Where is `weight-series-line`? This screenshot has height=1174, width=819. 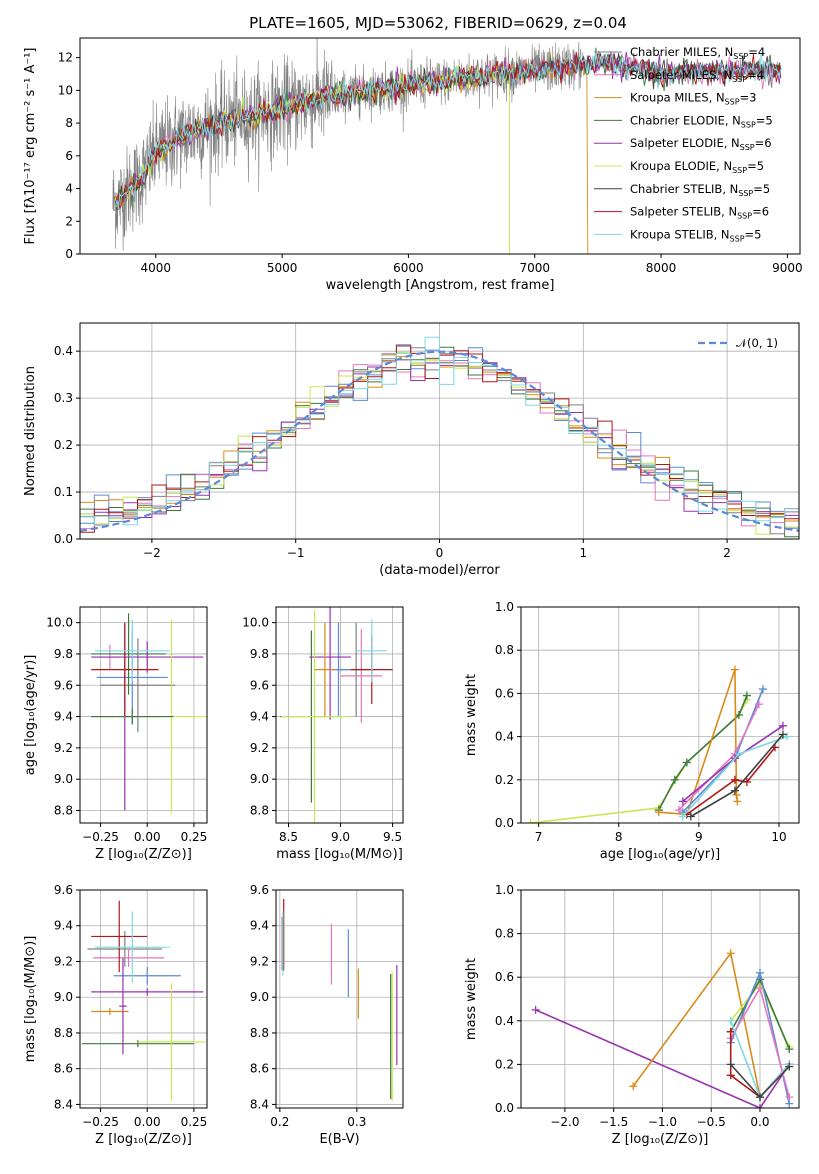
weight-series-line is located at coordinates (731, 781).